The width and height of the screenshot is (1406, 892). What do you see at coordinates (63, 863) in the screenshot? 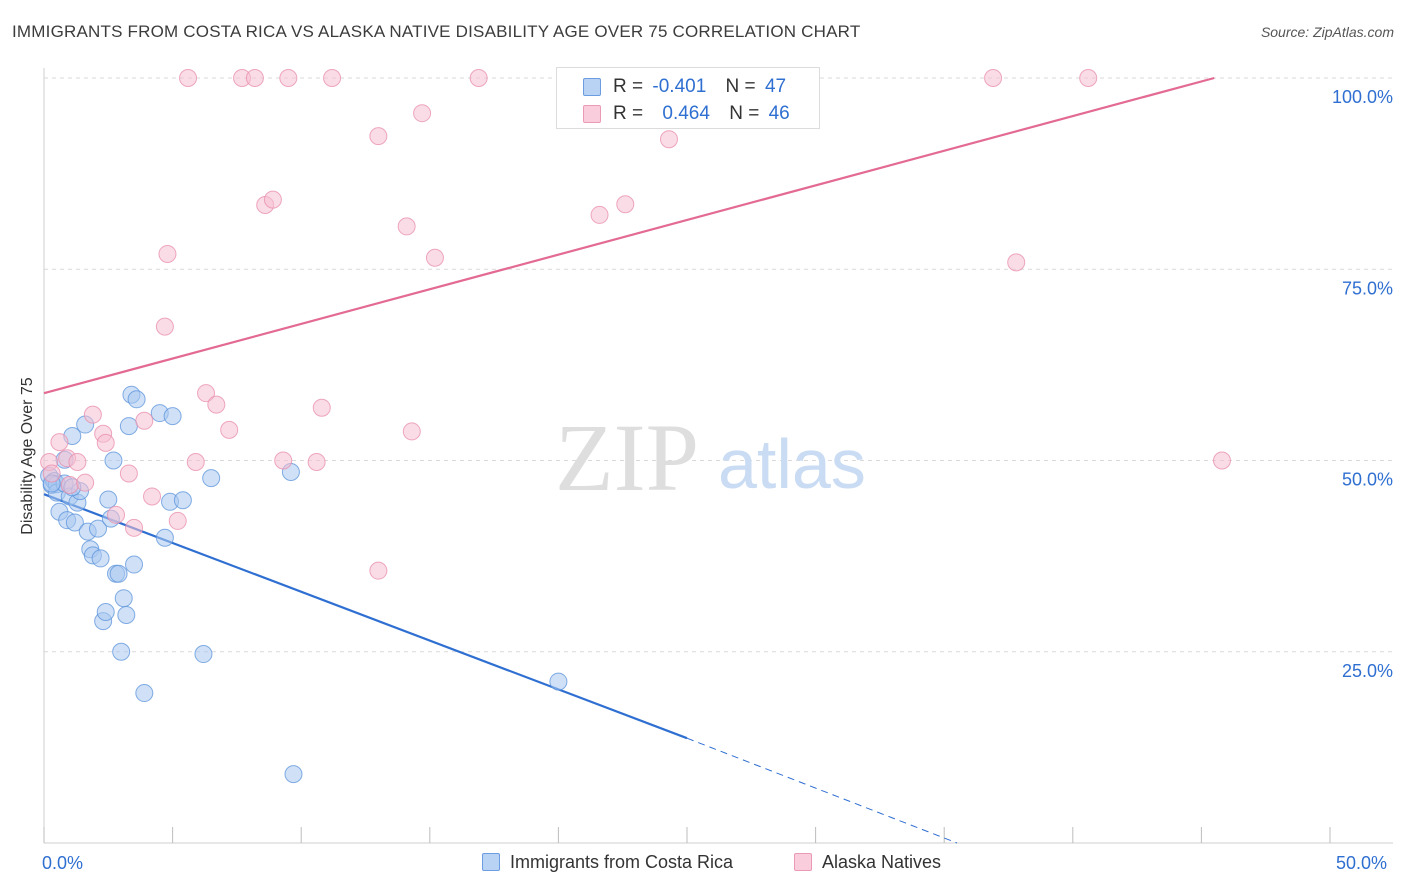
I see `x-tick-label-min: 0.0%` at bounding box center [63, 863].